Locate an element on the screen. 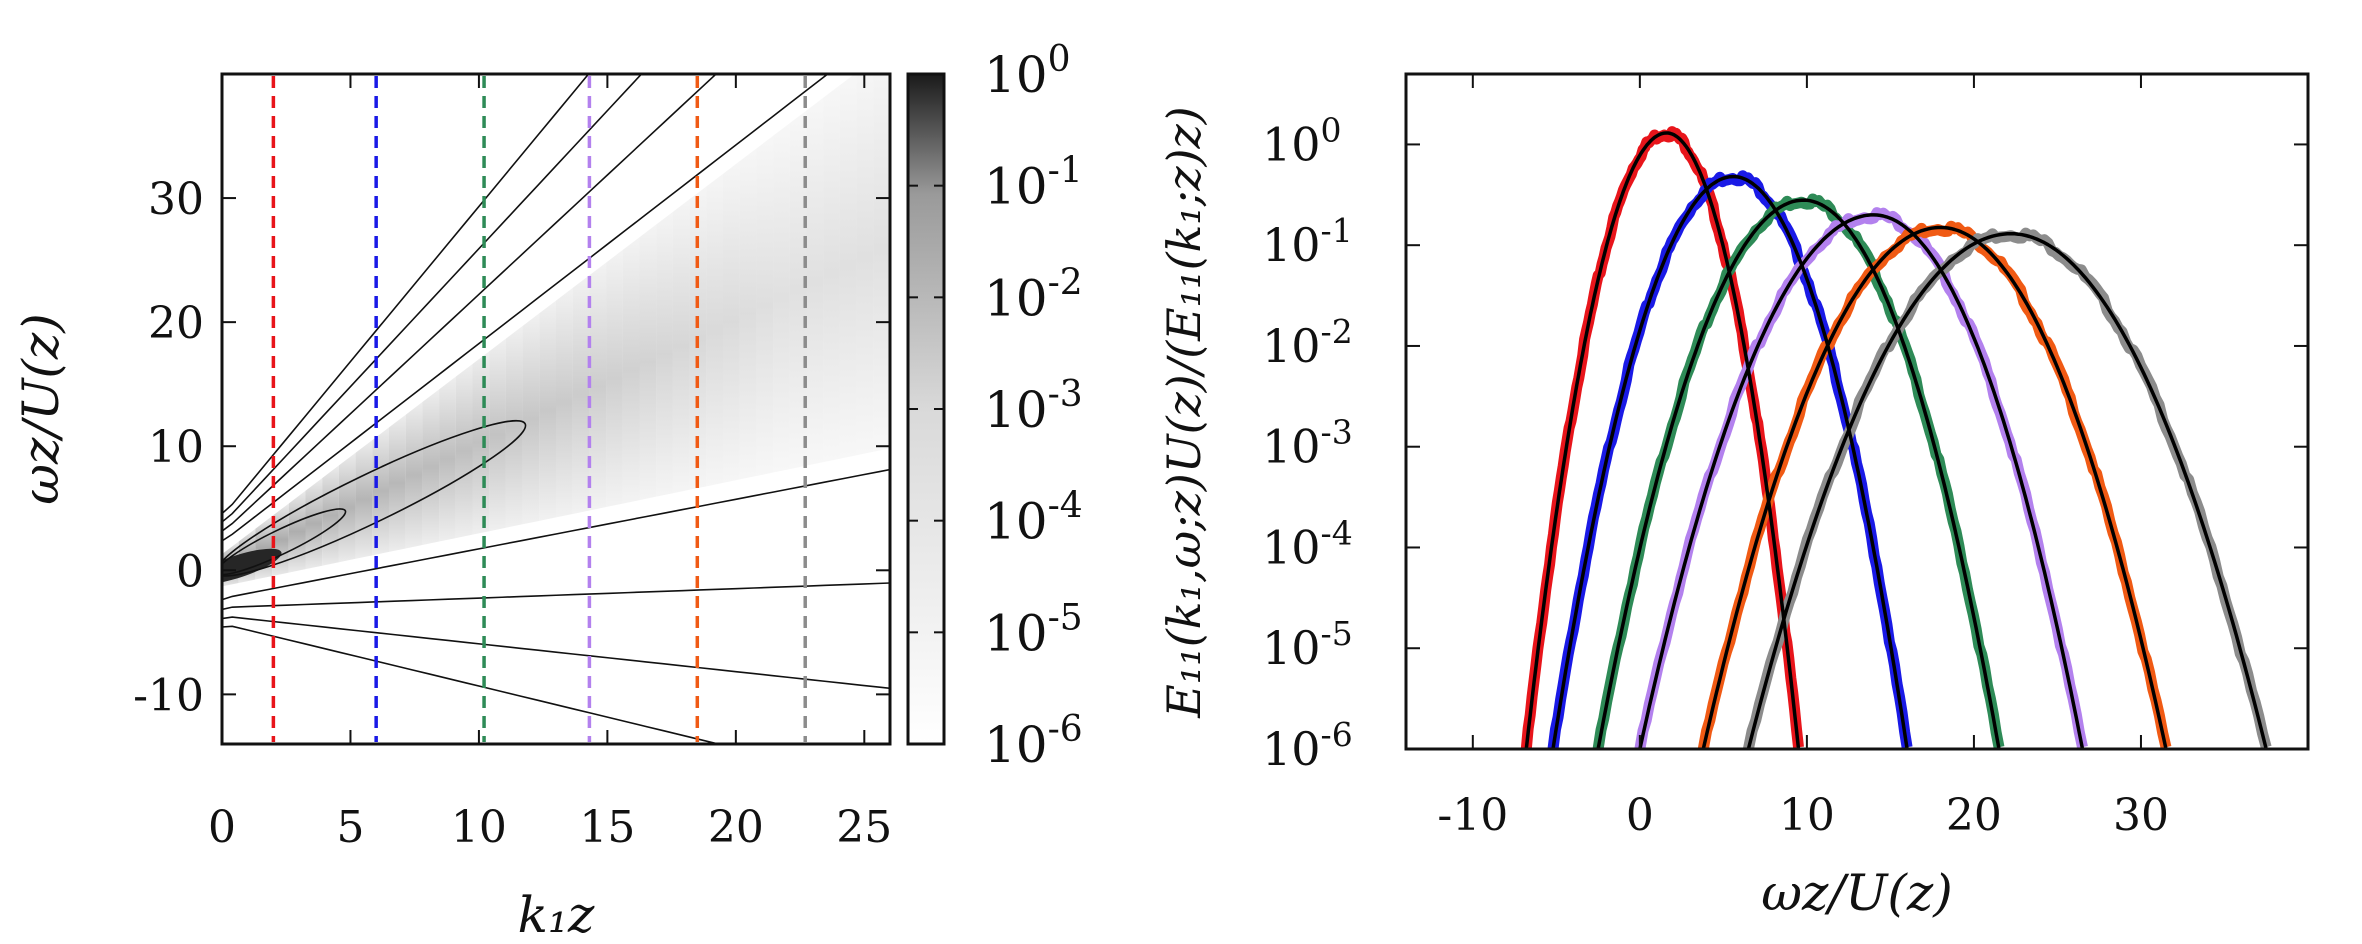 The width and height of the screenshot is (2362, 944). colorbar-tick-label: 10⁻⁵ is located at coordinates (1033, 629).